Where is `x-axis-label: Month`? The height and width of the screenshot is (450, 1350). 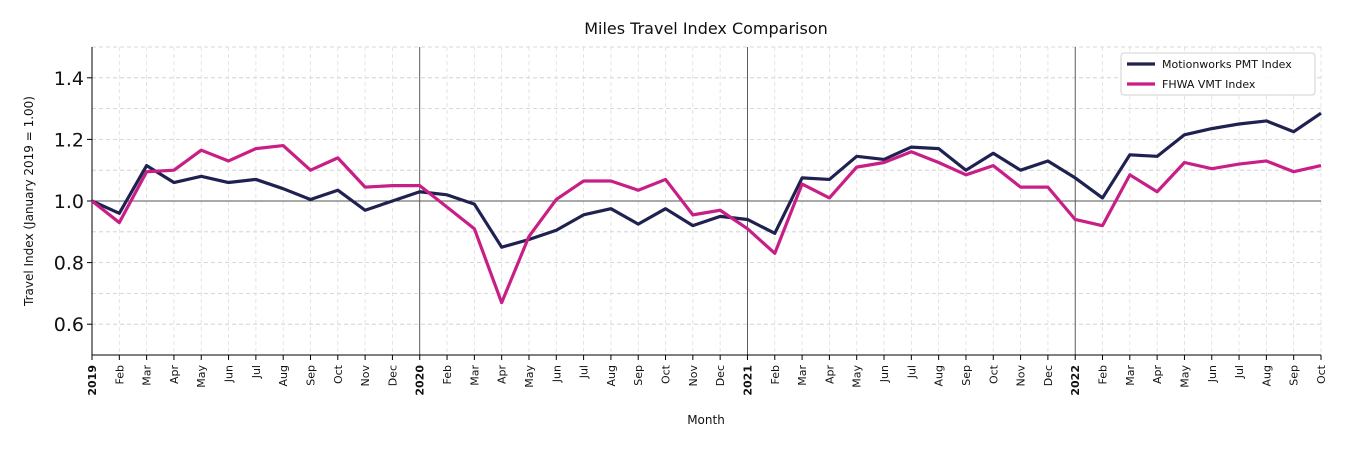
x-axis-label: Month is located at coordinates (706, 420).